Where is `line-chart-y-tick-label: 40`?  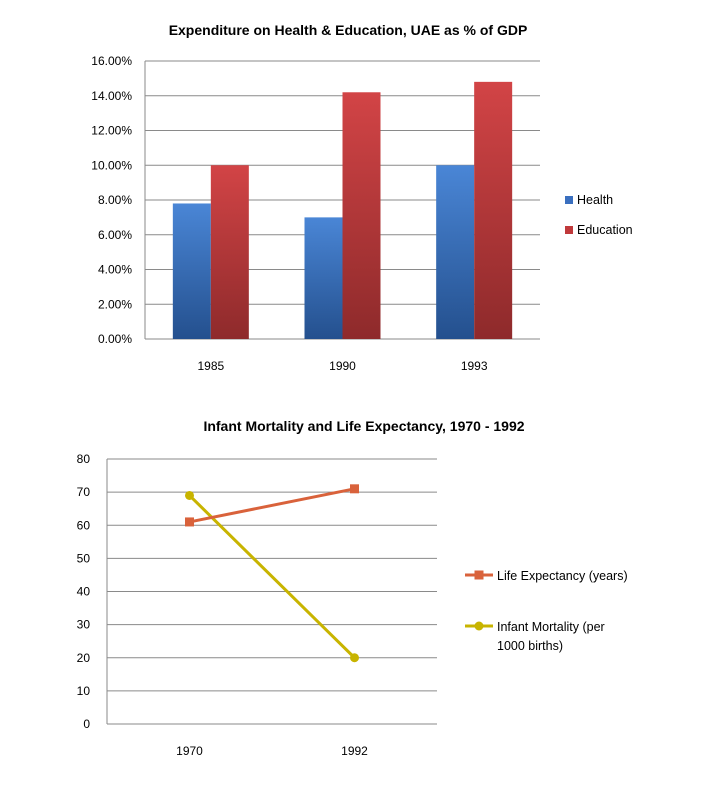
line-chart-y-tick-label: 40 is located at coordinates (84, 592).